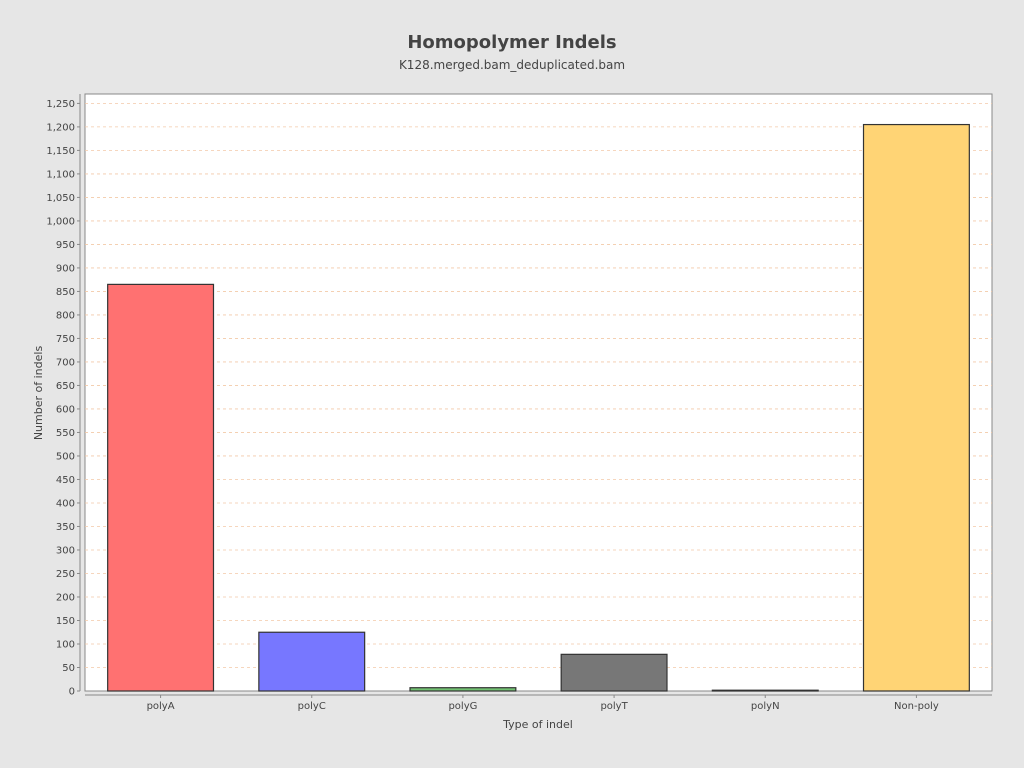  What do you see at coordinates (60, 151) in the screenshot?
I see `y-tick-label: 1,150` at bounding box center [60, 151].